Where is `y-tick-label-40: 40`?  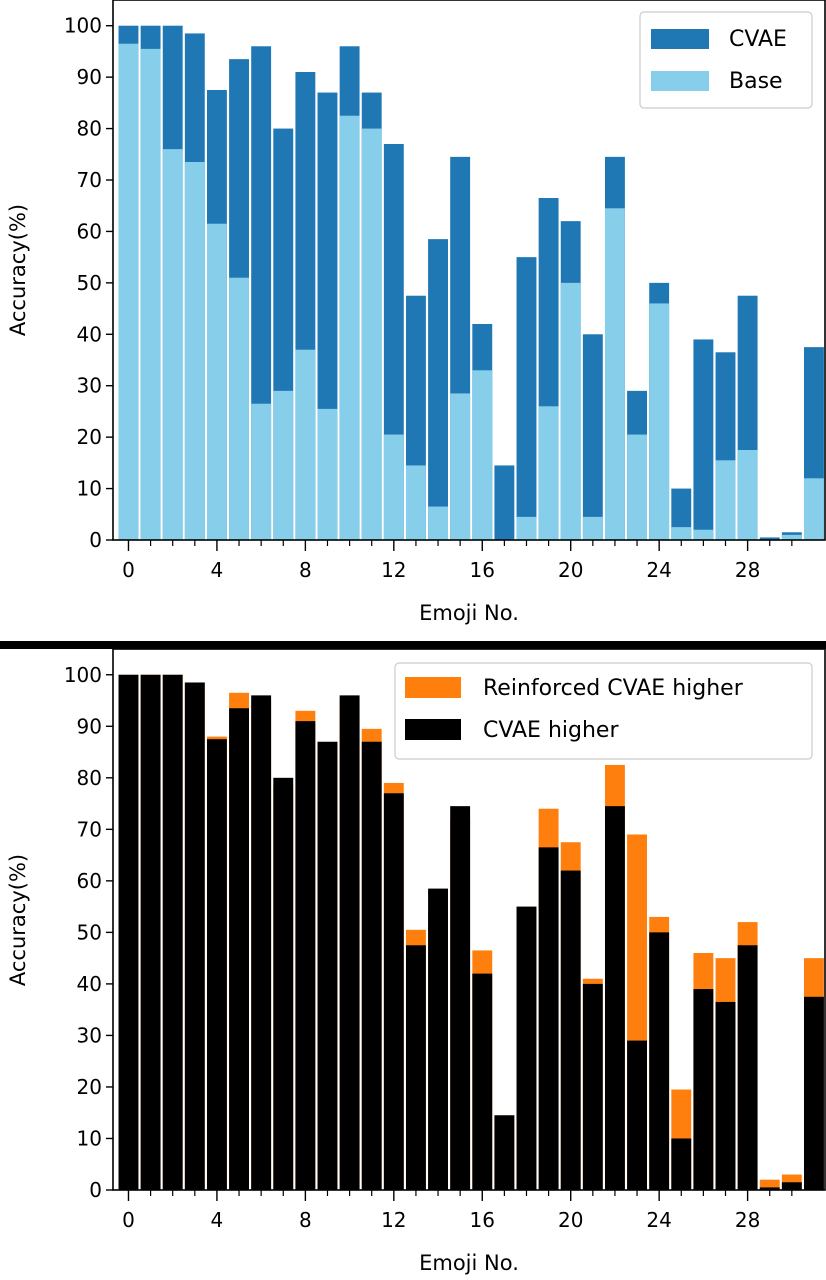 y-tick-label-40: 40 is located at coordinates (89, 984).